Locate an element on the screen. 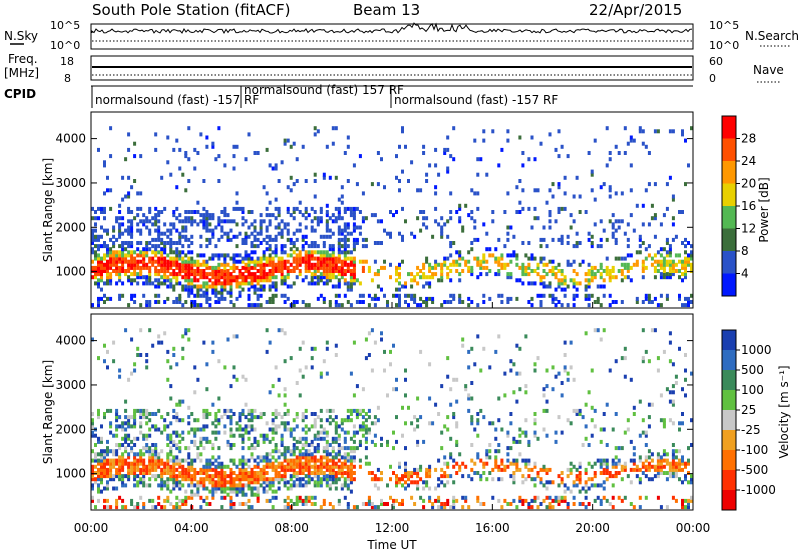 The height and width of the screenshot is (554, 800). colorbar-tick-label: 25 is located at coordinates (748, 410).